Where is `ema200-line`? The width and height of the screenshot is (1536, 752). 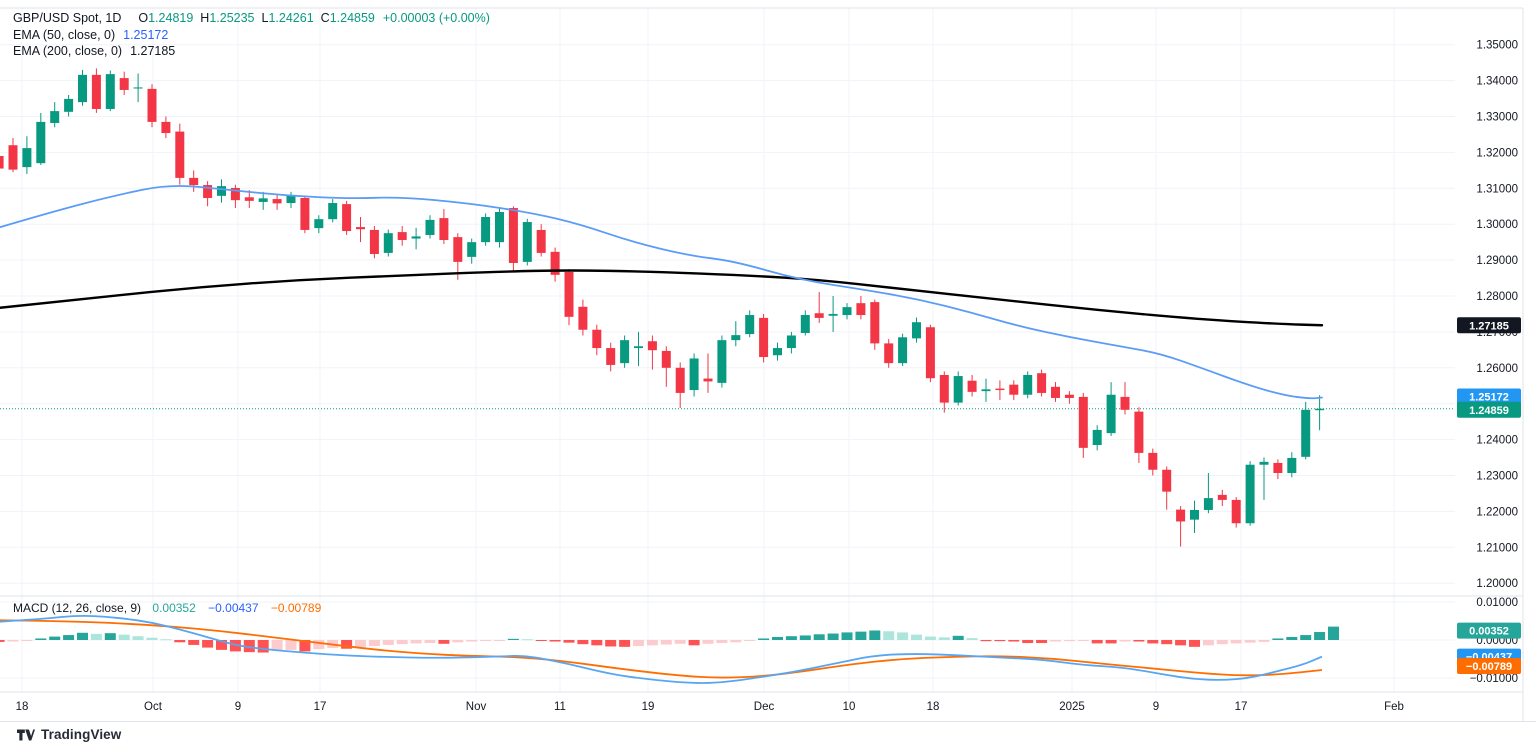
ema200-line is located at coordinates (662, 298).